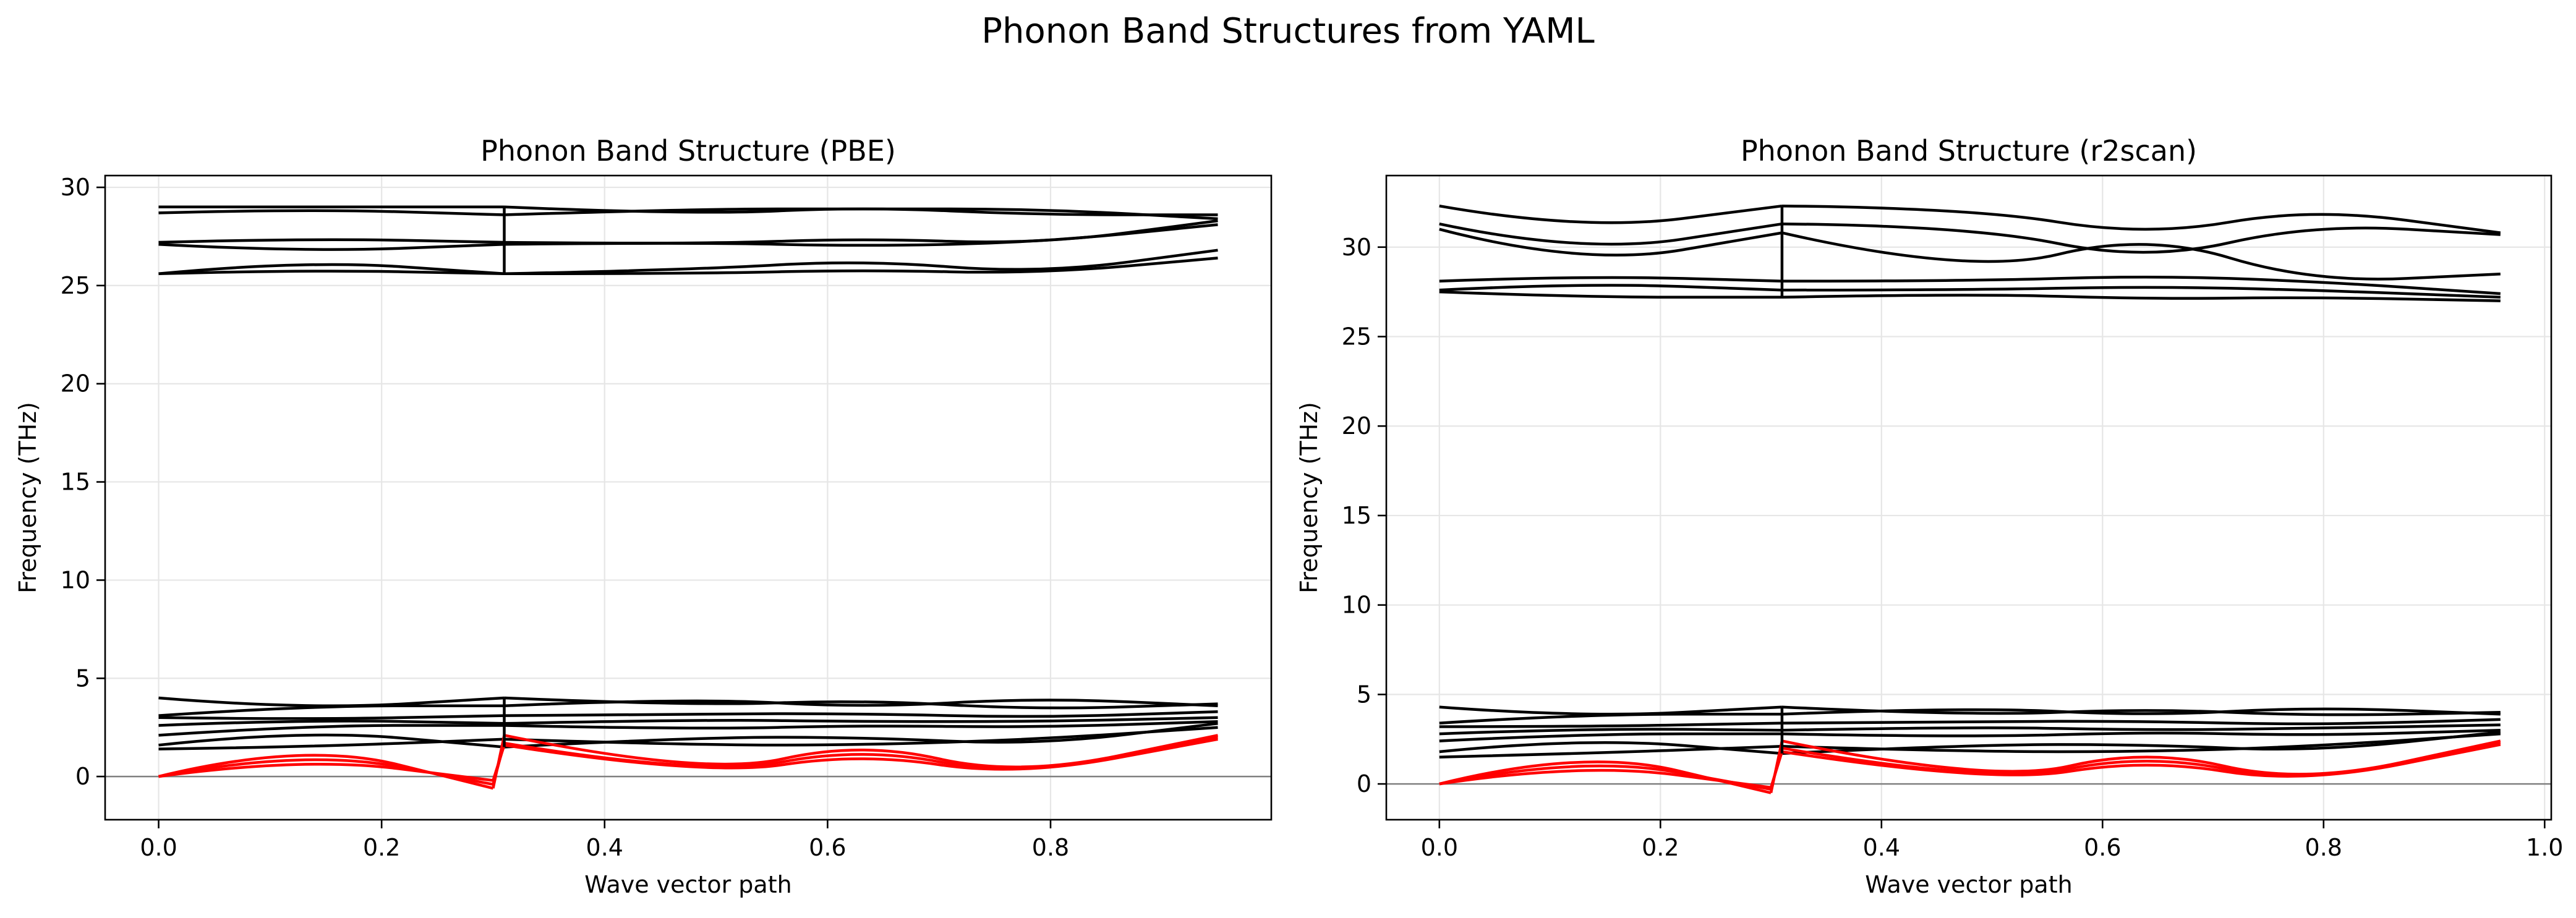 The width and height of the screenshot is (2576, 918). What do you see at coordinates (1969, 151) in the screenshot?
I see `subplot-title: Phonon Band Structure (r2scan)` at bounding box center [1969, 151].